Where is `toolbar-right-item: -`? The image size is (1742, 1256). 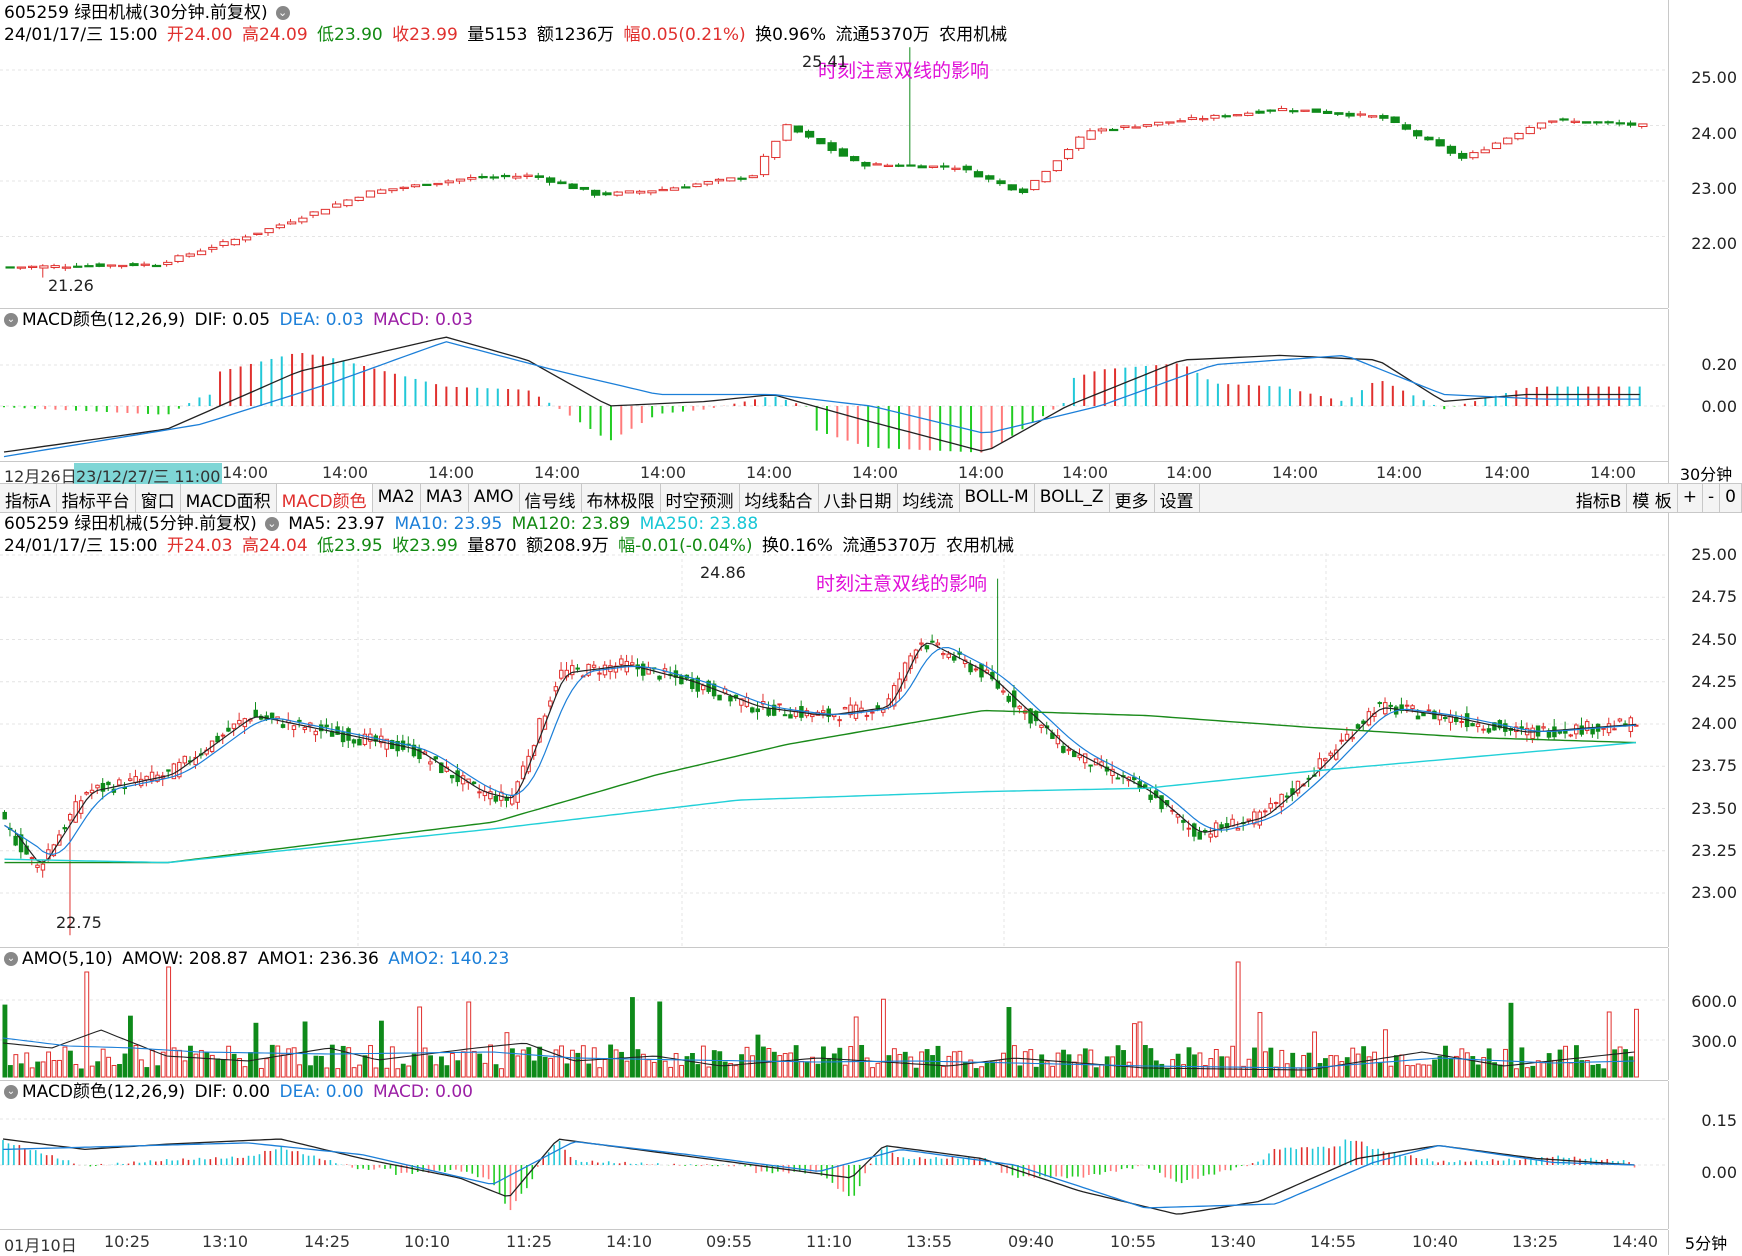 toolbar-right-item: - is located at coordinates (1712, 498).